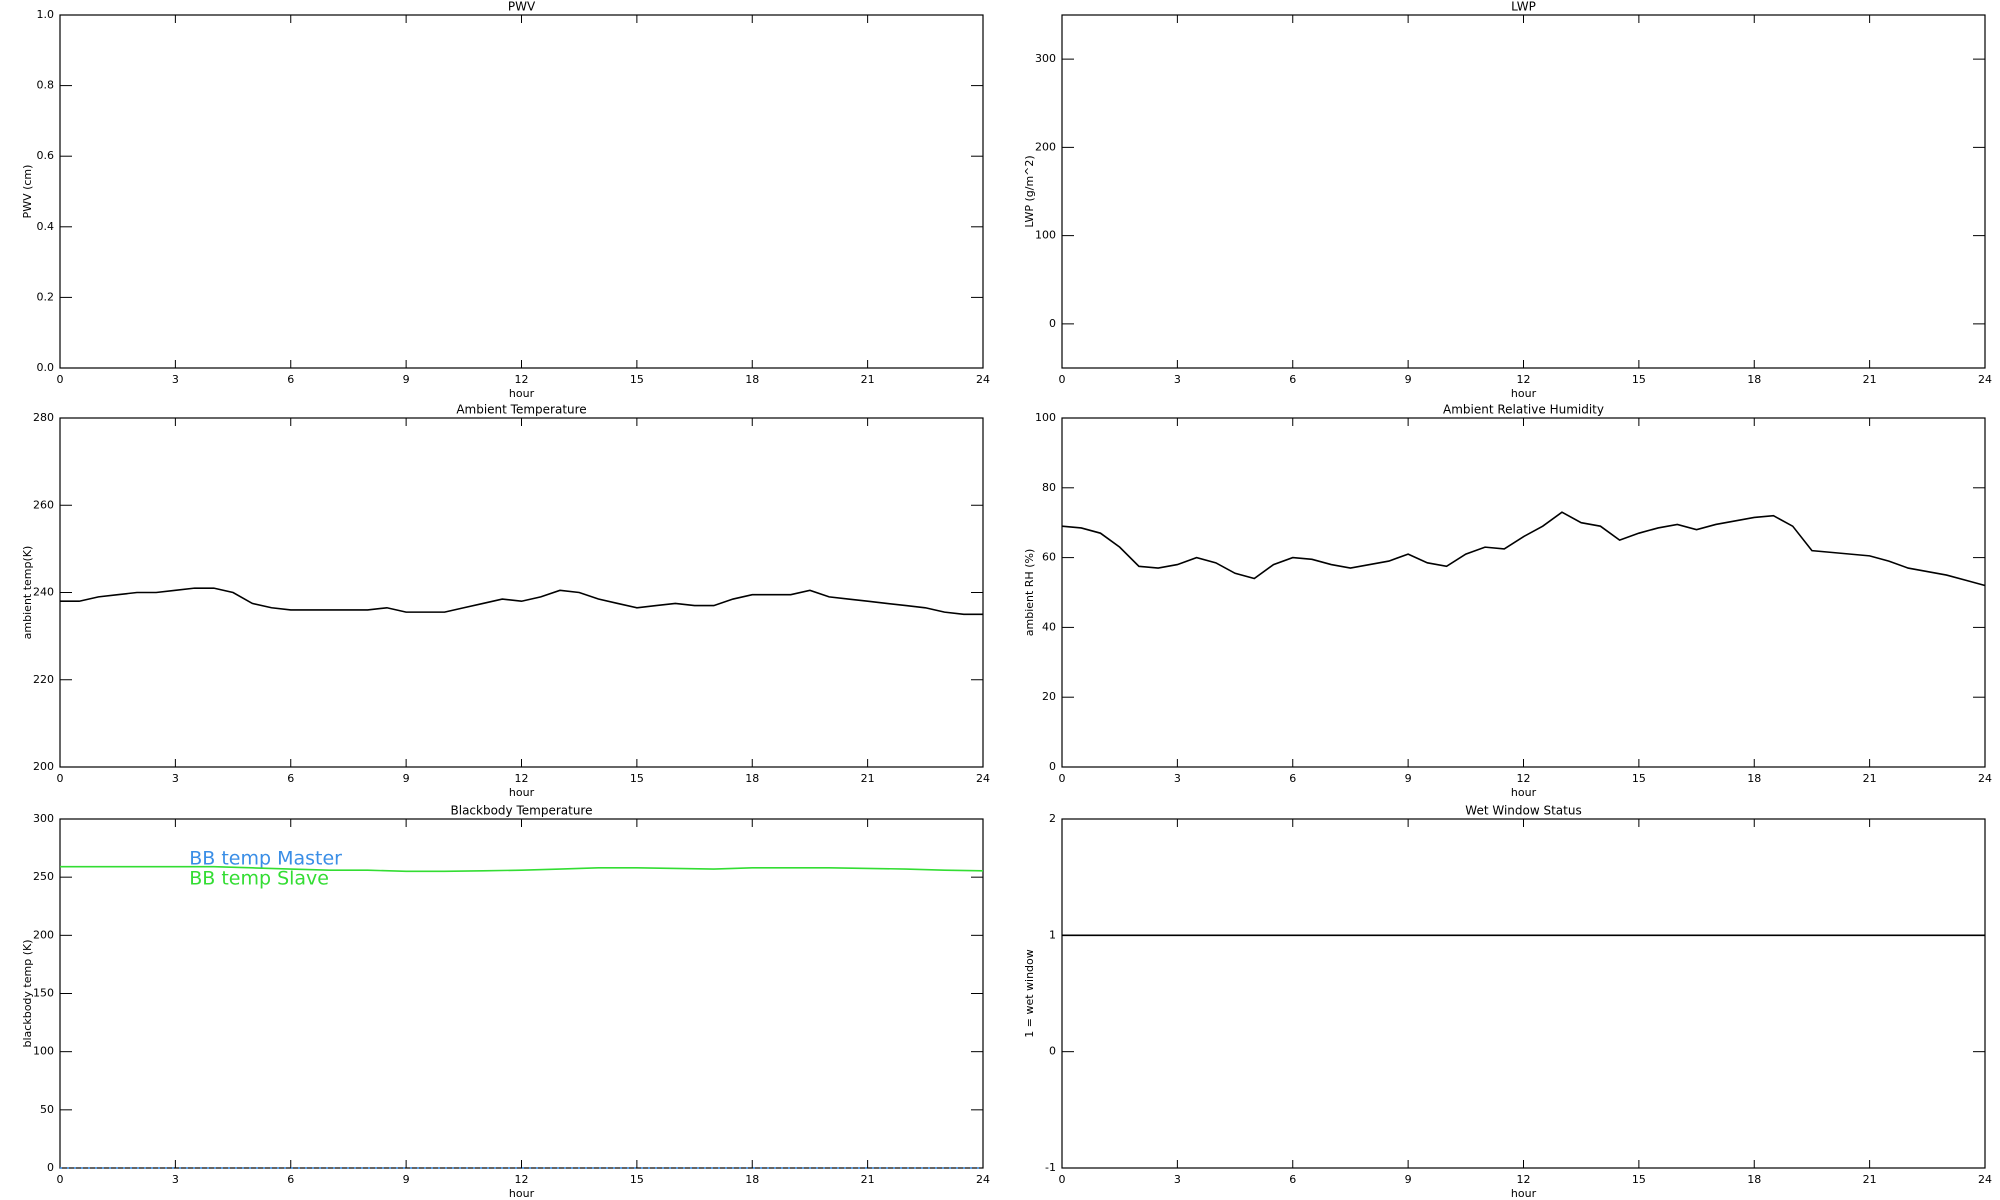 Image resolution: width=2000 pixels, height=1200 pixels. I want to click on y-tick-label: 150, so click(43, 993).